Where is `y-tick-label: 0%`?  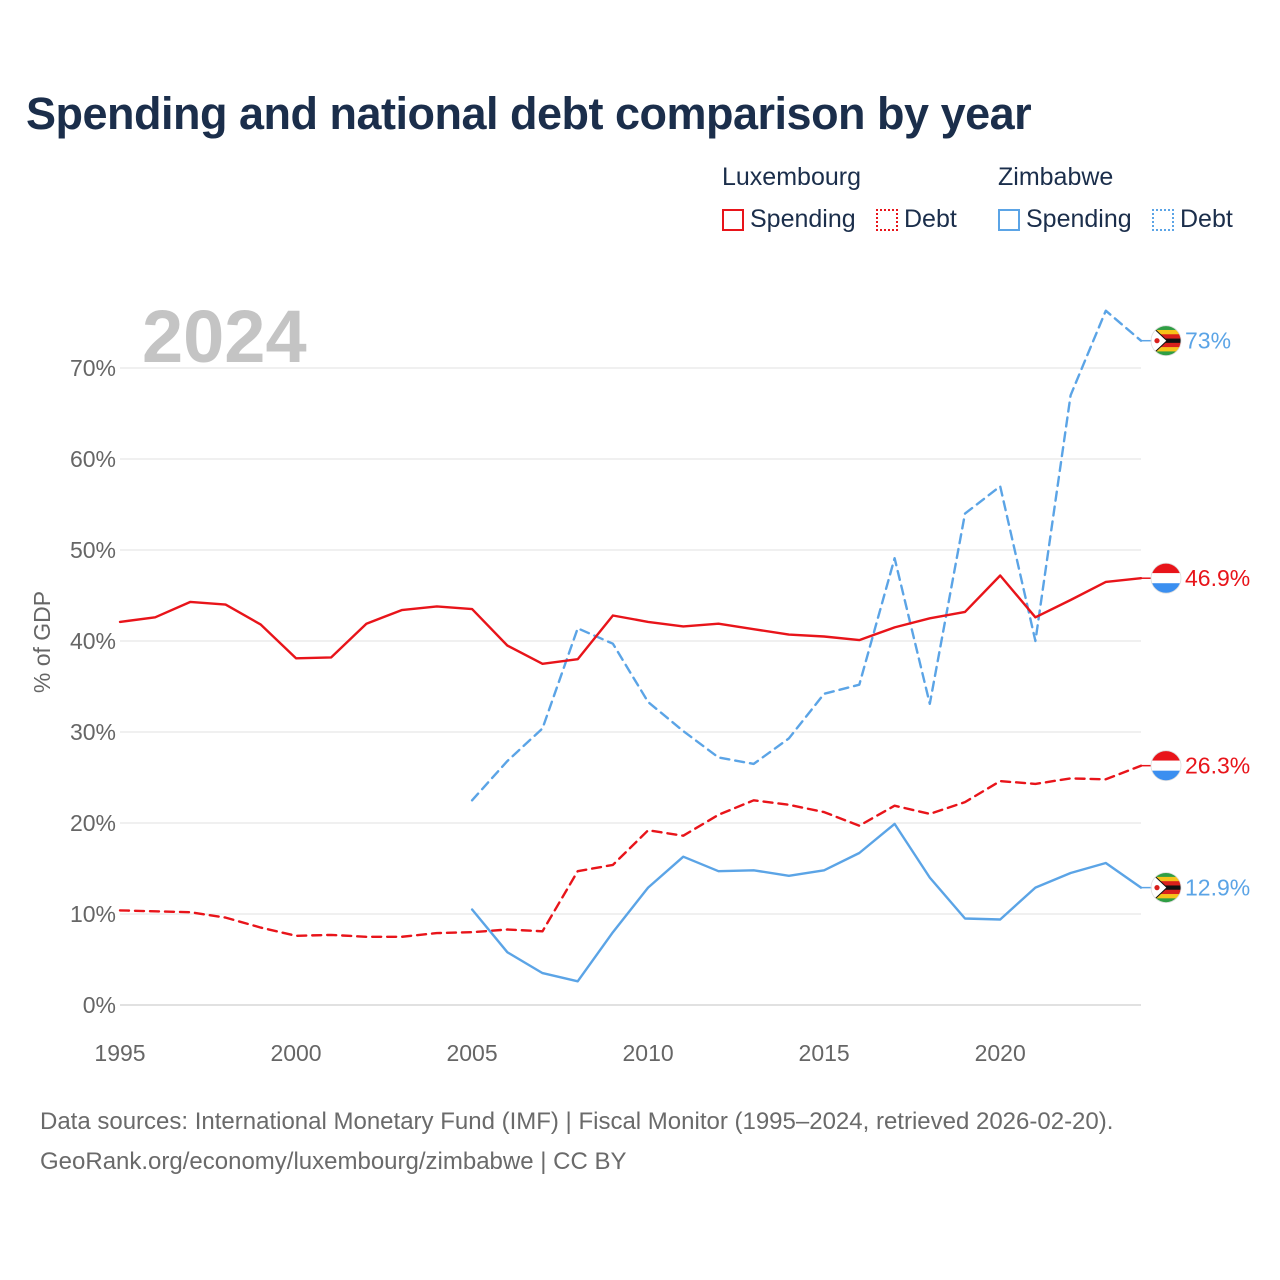 y-tick-label: 0% is located at coordinates (99, 1005).